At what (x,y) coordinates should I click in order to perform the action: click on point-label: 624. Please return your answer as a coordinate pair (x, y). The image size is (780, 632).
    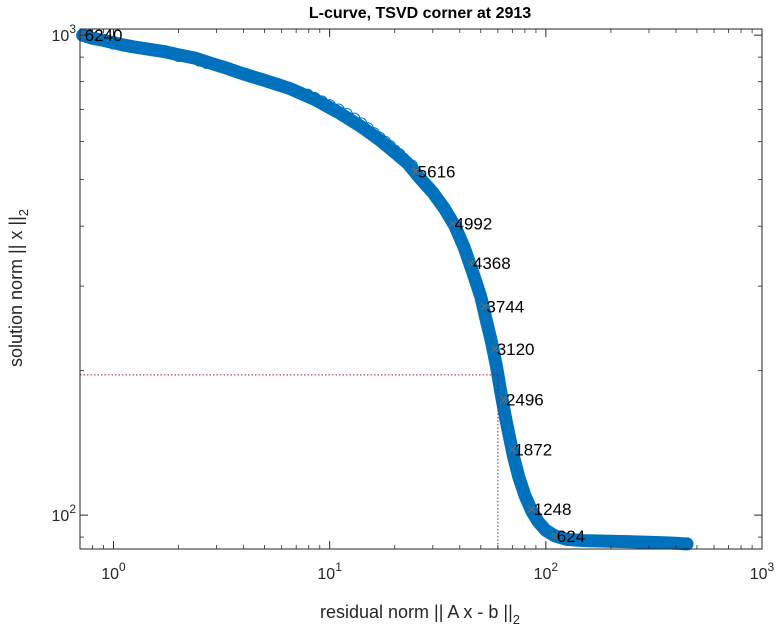
    Looking at the image, I should click on (571, 536).